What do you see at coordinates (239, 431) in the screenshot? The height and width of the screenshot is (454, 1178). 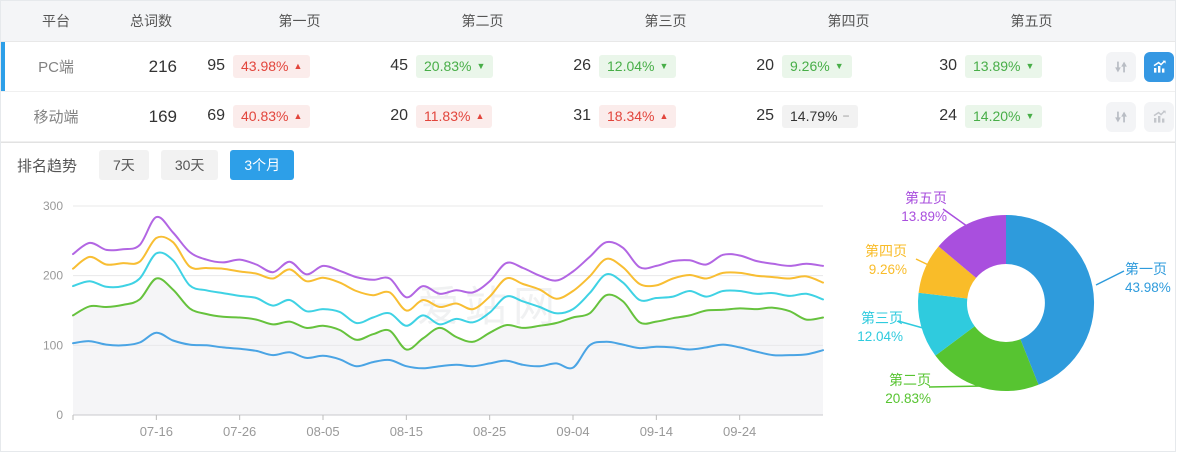 I see `x-axis-label: 07-26` at bounding box center [239, 431].